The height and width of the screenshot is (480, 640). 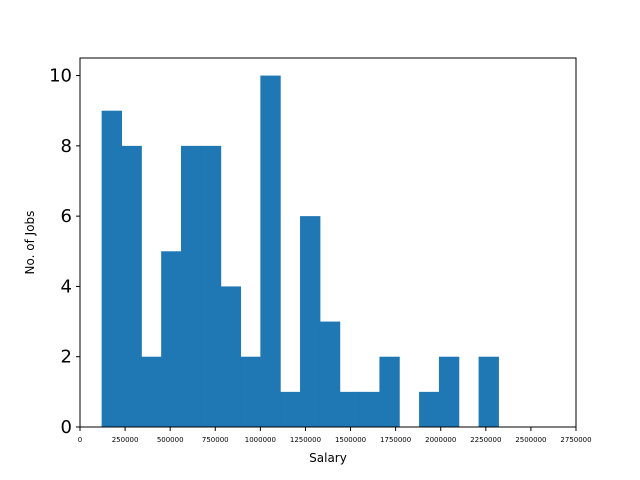 What do you see at coordinates (170, 440) in the screenshot?
I see `x-tick-label: 500000` at bounding box center [170, 440].